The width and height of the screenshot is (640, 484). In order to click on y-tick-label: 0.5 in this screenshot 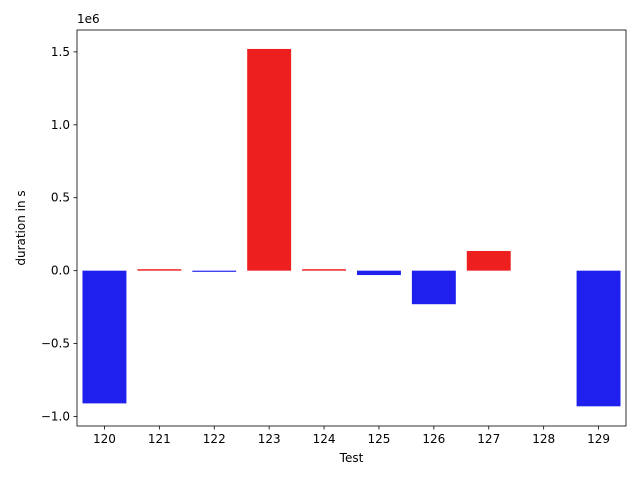, I will do `click(60, 198)`.